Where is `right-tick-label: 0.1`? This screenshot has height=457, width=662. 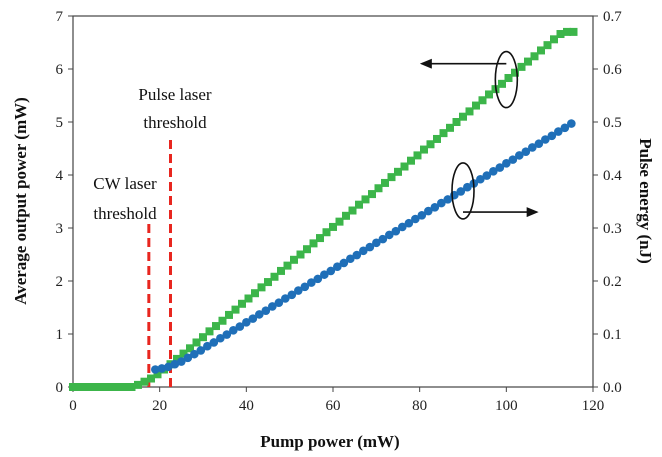 right-tick-label: 0.1 is located at coordinates (612, 335).